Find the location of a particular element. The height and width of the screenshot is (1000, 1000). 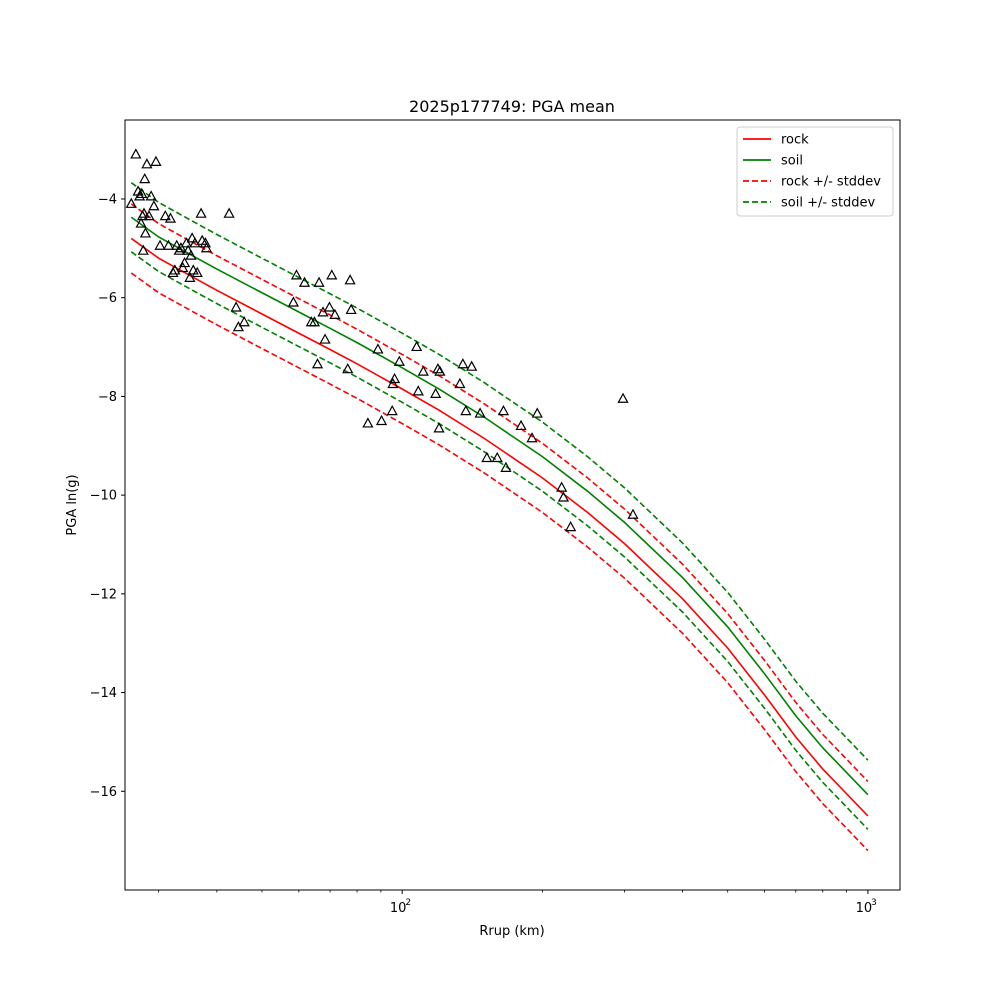

legend-label: rock is located at coordinates (795, 140).